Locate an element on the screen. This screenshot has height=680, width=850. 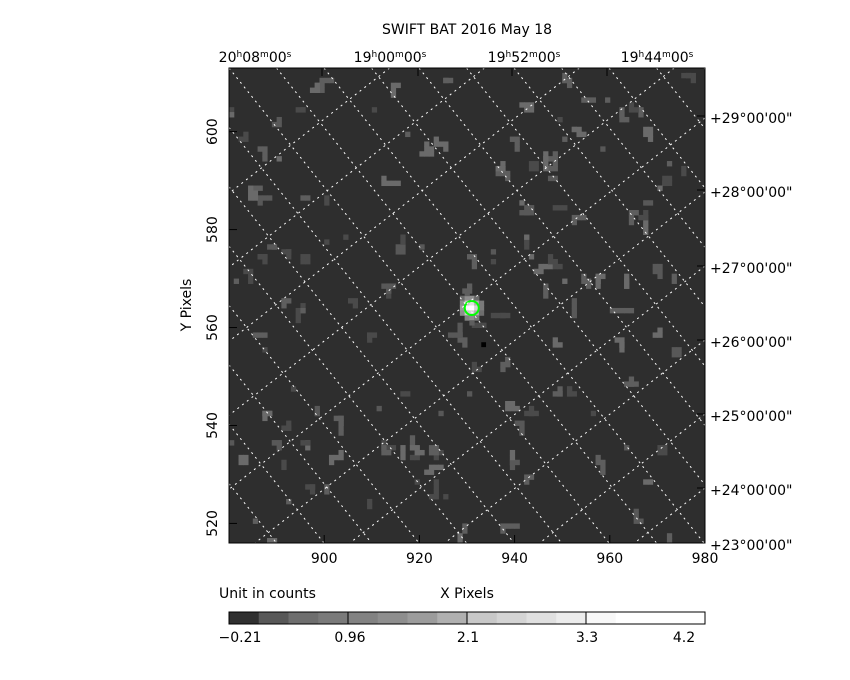
colorbar-label: Unit in counts is located at coordinates (267, 594).